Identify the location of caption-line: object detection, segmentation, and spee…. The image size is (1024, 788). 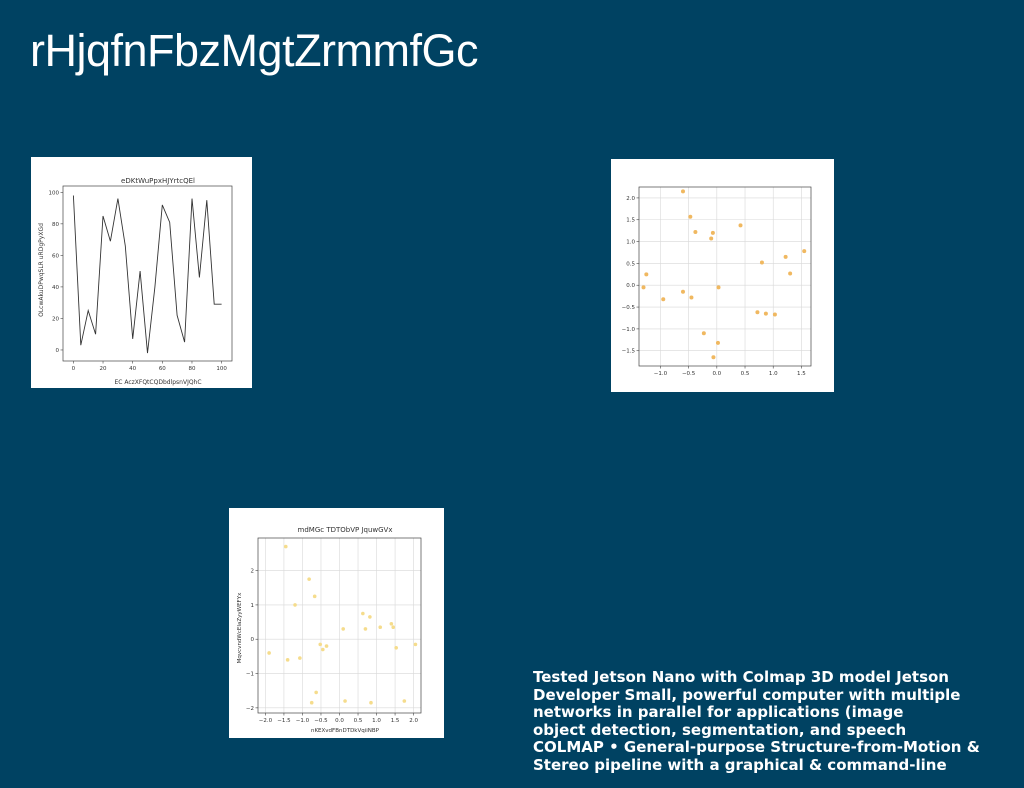
(720, 729).